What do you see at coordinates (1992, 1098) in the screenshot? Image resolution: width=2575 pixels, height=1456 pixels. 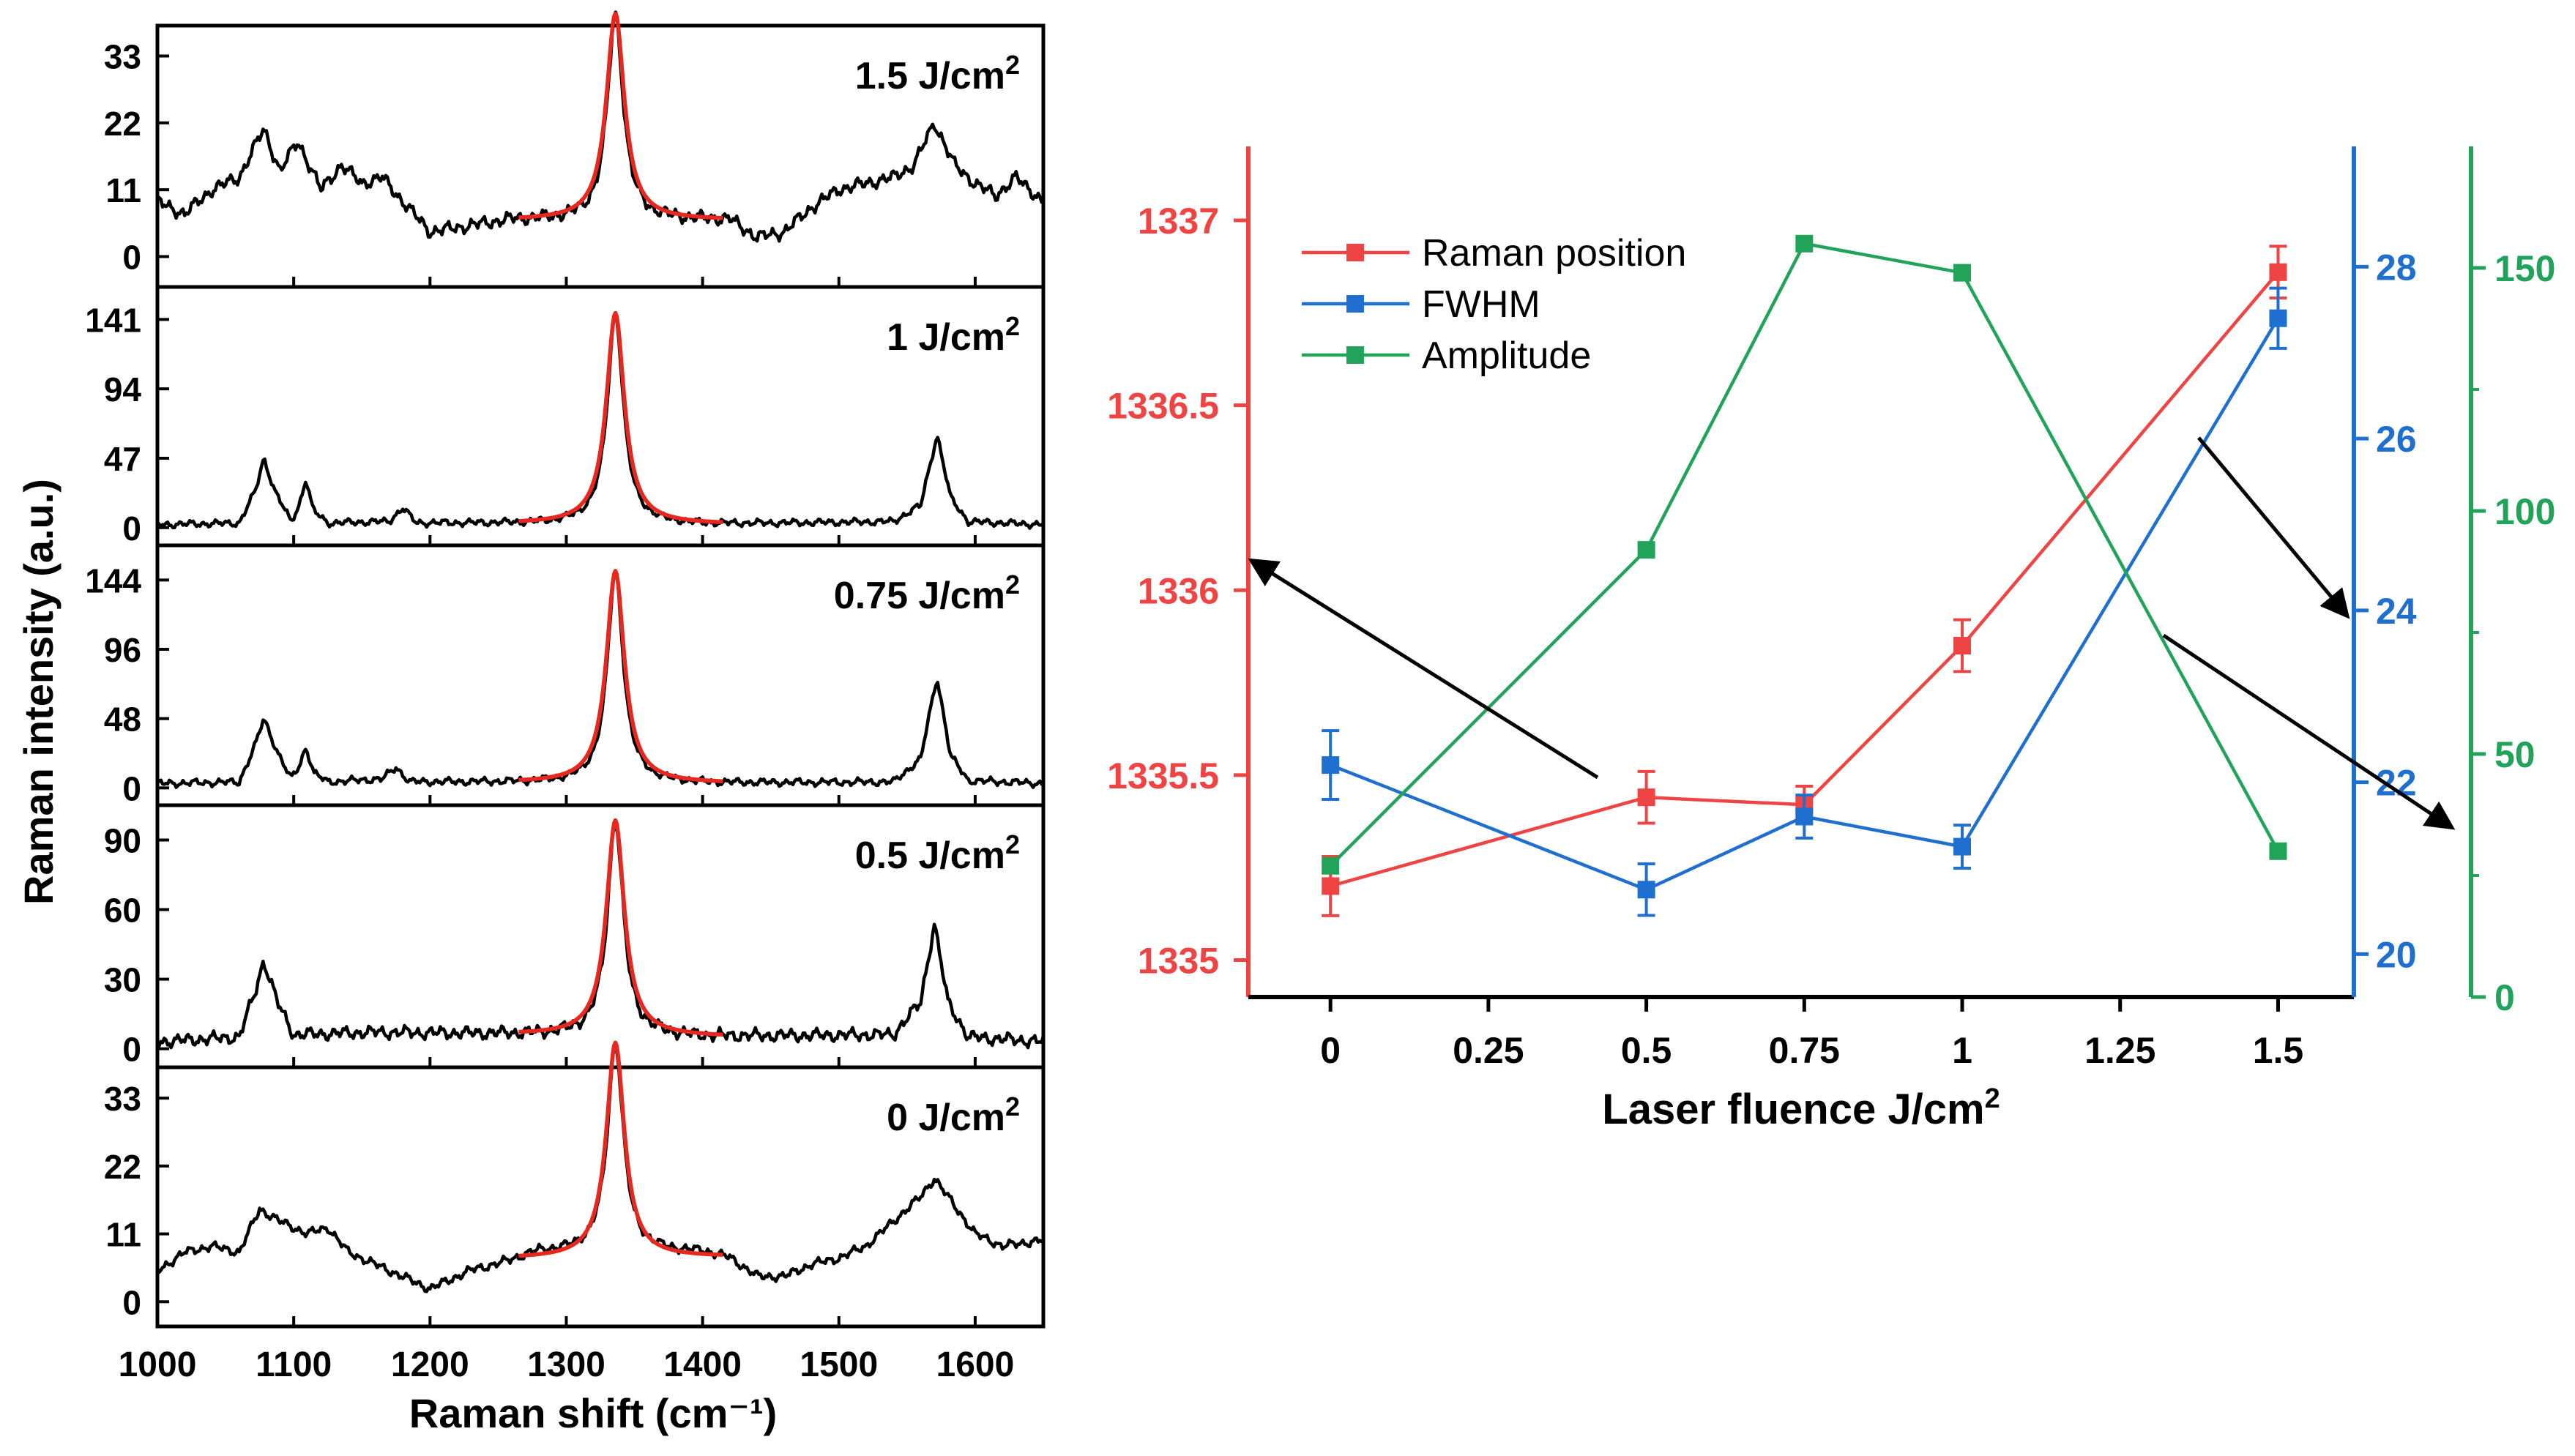 I see `x-axis-label-superscript: 2` at bounding box center [1992, 1098].